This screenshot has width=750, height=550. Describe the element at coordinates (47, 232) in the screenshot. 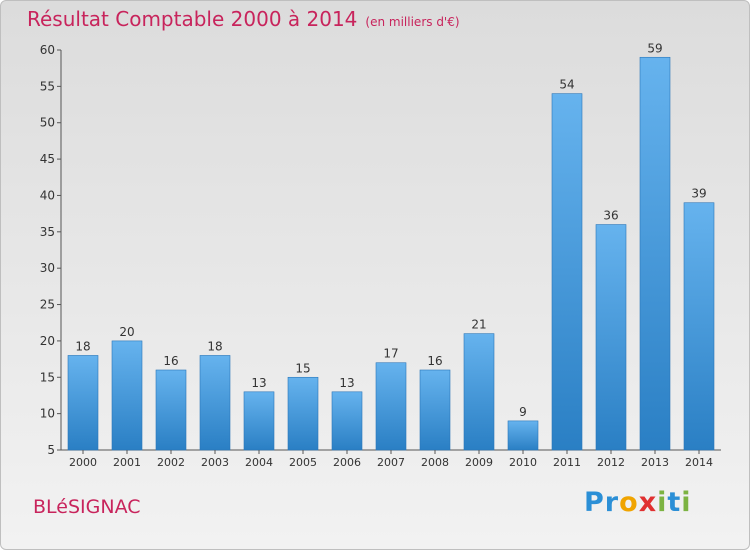

I see `y-tick-label: 35` at that location.